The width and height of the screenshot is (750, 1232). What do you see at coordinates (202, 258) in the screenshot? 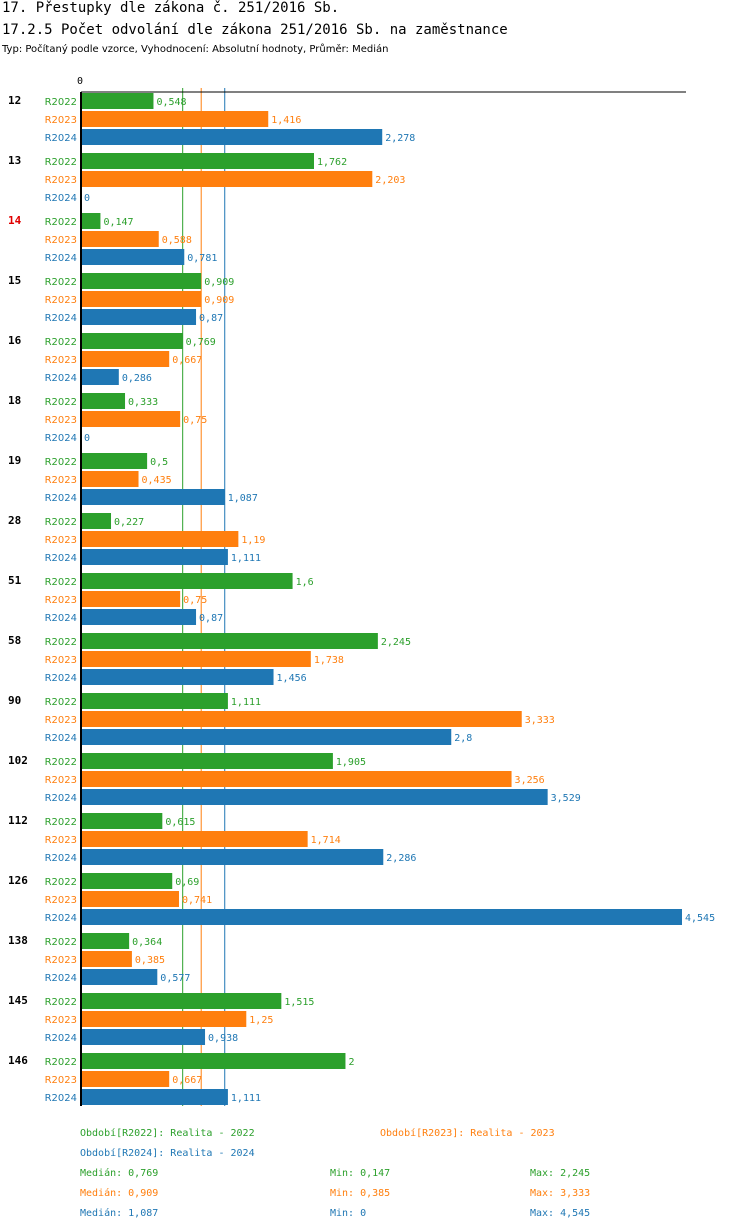
I see `value-label: 0,781` at bounding box center [202, 258].